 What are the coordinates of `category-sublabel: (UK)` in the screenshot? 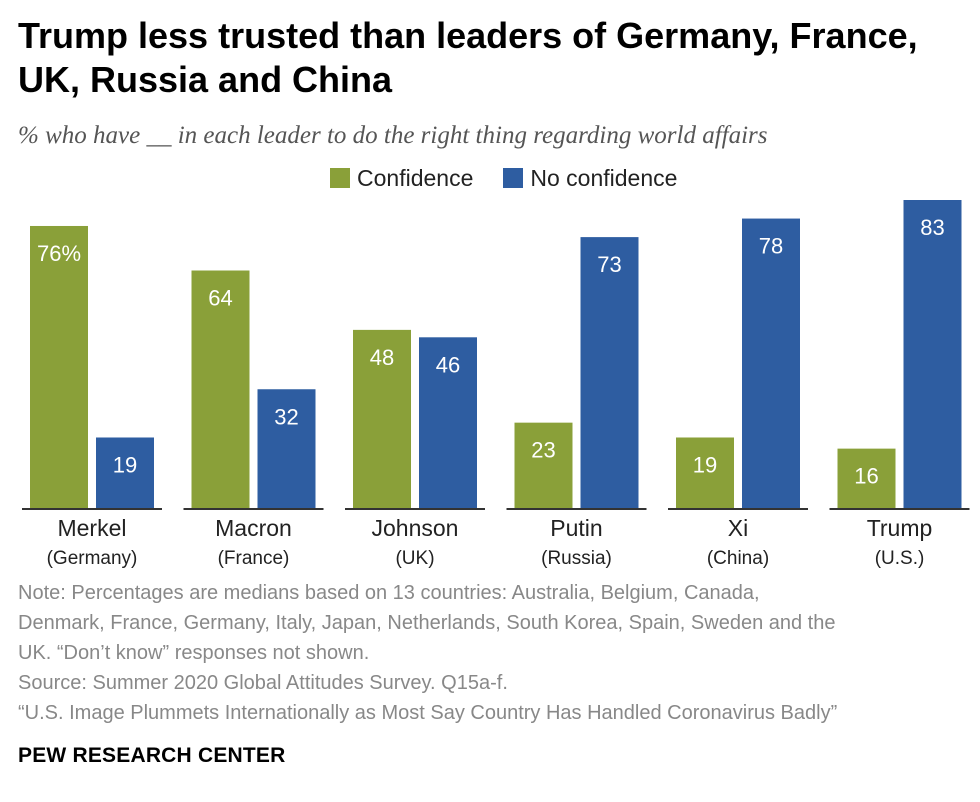 It's located at (414, 558).